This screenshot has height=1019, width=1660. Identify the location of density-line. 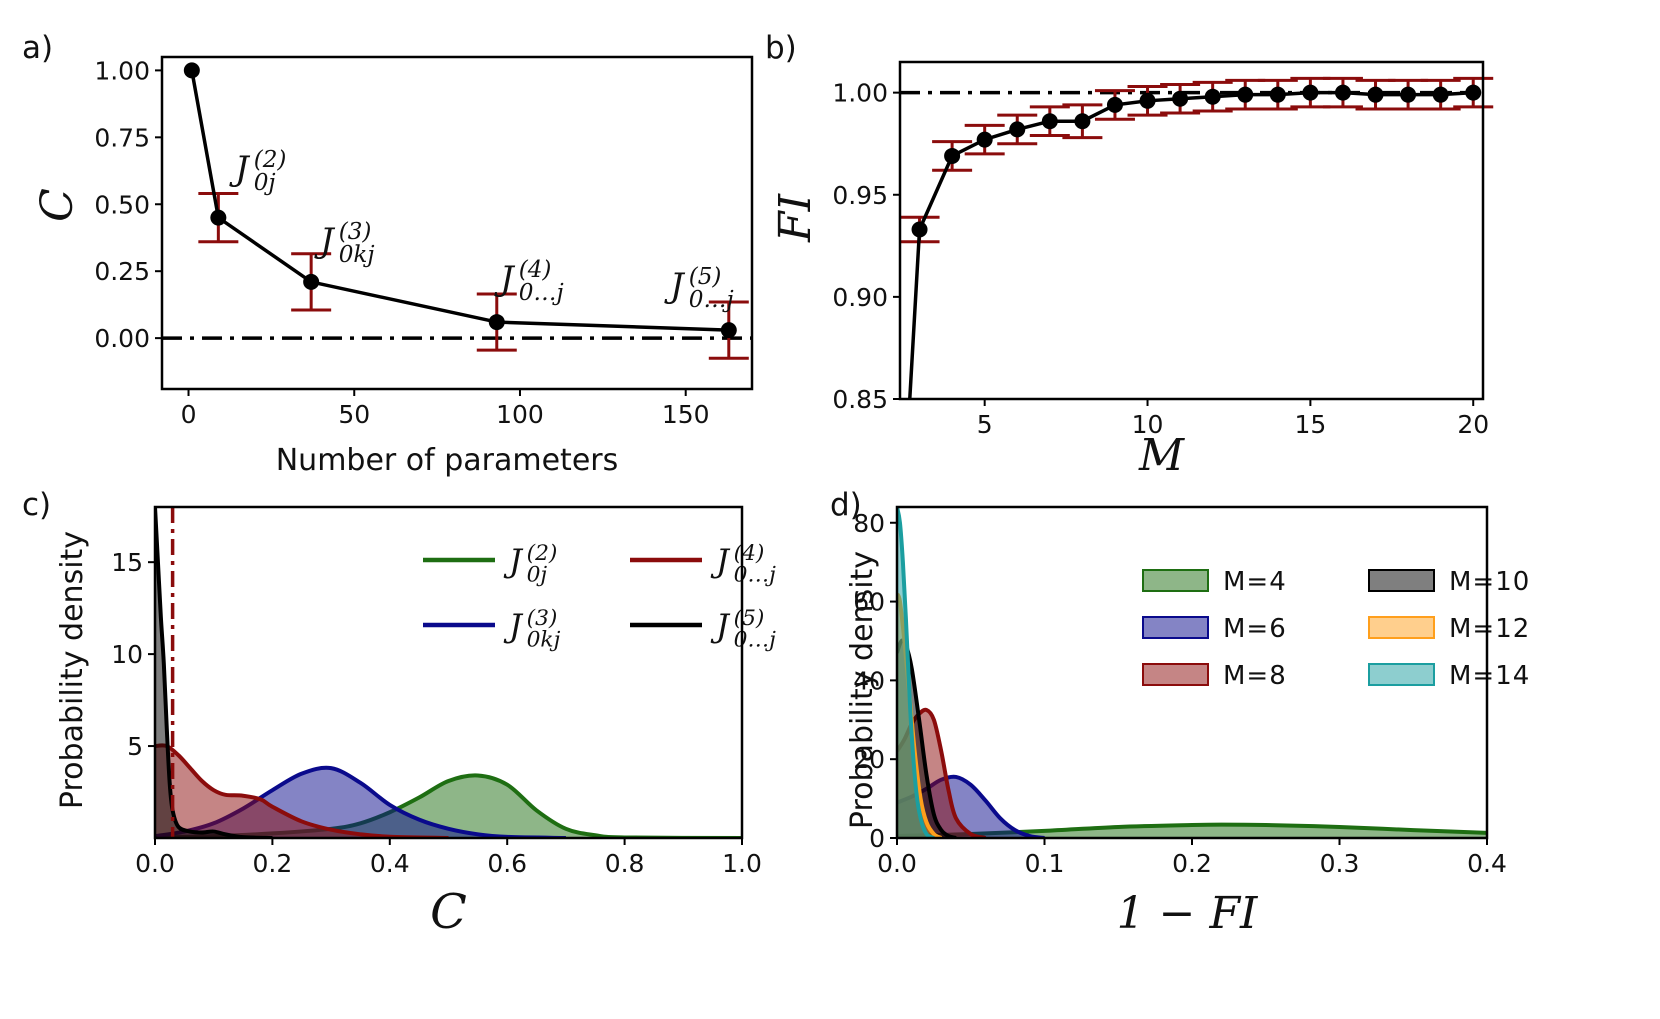
(302, 790).